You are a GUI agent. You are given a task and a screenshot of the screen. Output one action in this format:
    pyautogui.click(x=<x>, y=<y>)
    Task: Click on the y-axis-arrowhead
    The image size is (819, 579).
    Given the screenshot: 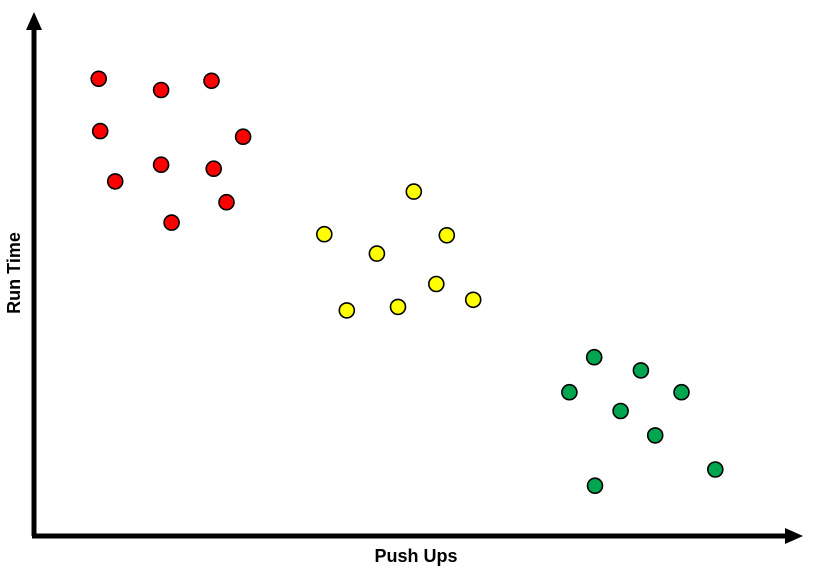 What is the action you would take?
    pyautogui.click(x=34, y=21)
    